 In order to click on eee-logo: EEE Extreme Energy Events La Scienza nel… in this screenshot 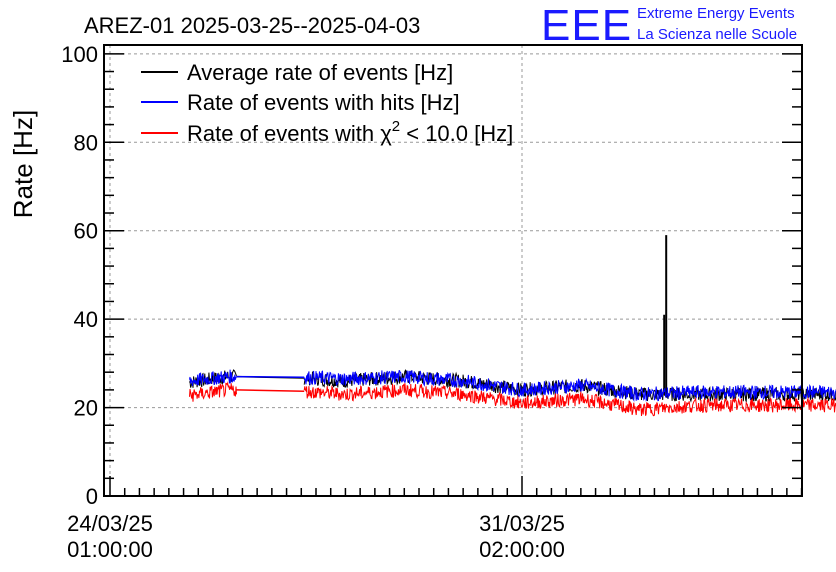, I will do `click(669, 25)`.